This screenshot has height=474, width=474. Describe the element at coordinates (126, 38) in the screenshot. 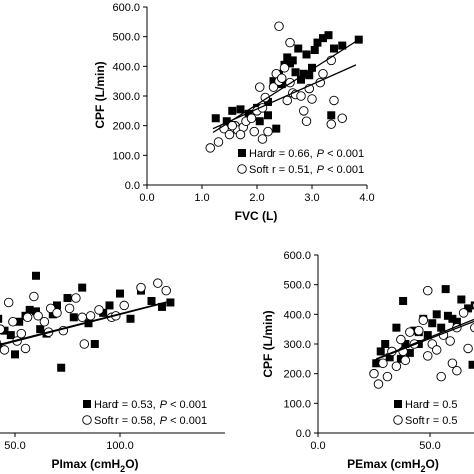

I see `y-tick-label: 500.0` at that location.